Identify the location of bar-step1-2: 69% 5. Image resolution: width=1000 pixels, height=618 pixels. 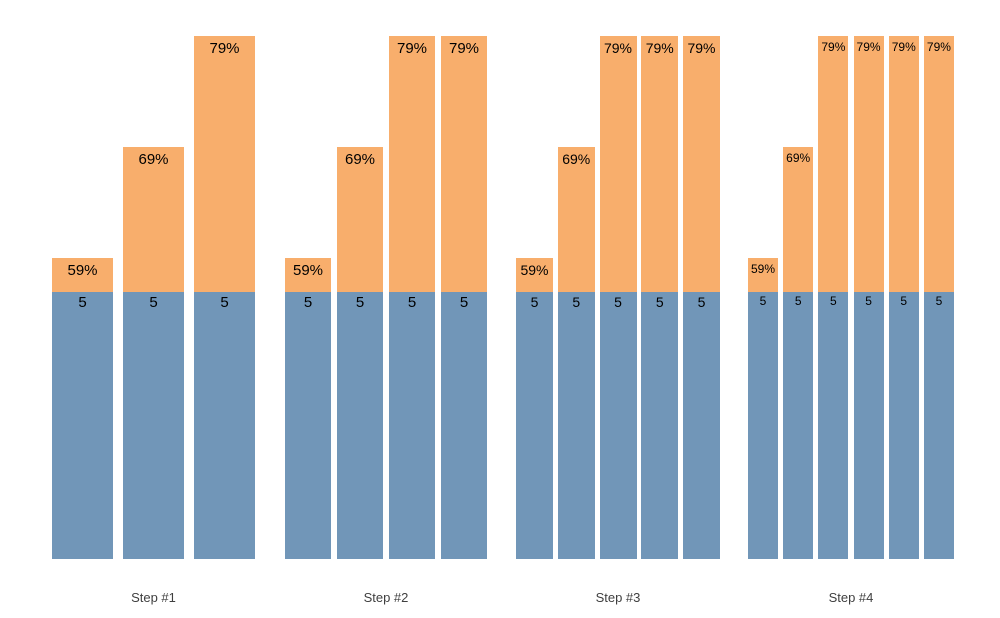
(153, 353).